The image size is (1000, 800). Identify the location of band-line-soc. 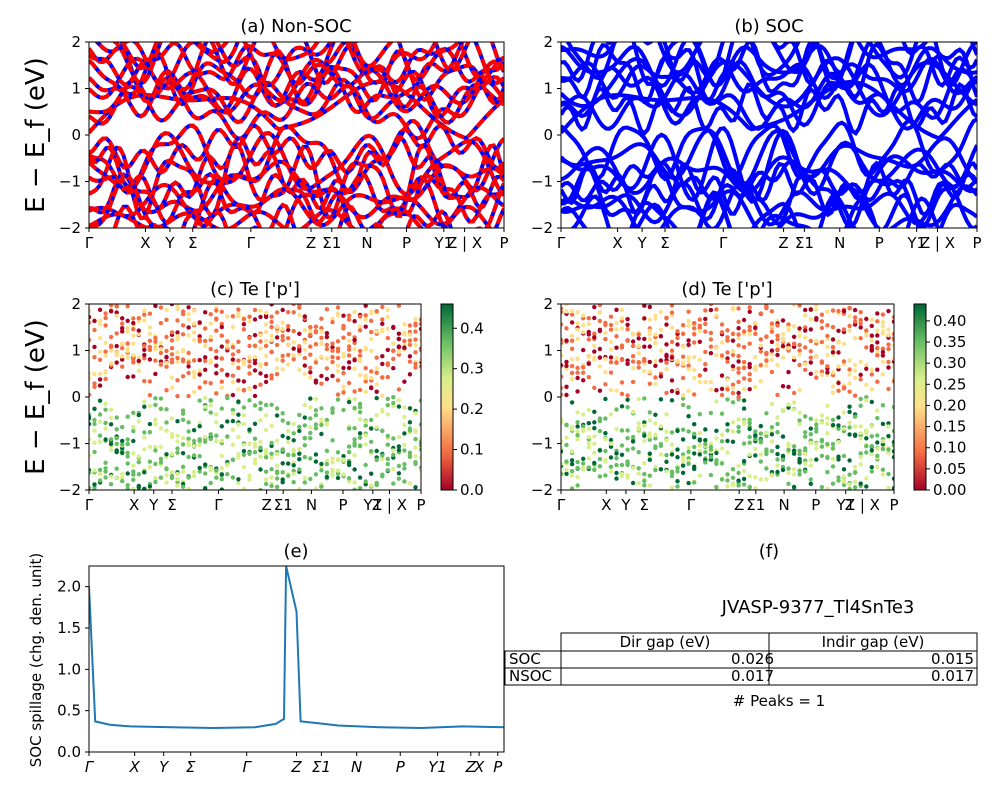
(769, 93).